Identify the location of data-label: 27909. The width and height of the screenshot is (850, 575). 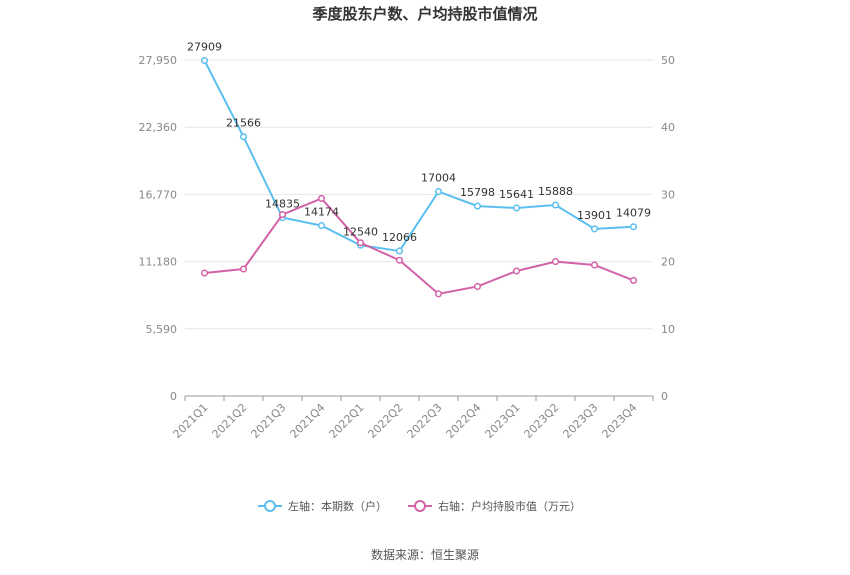
(204, 46).